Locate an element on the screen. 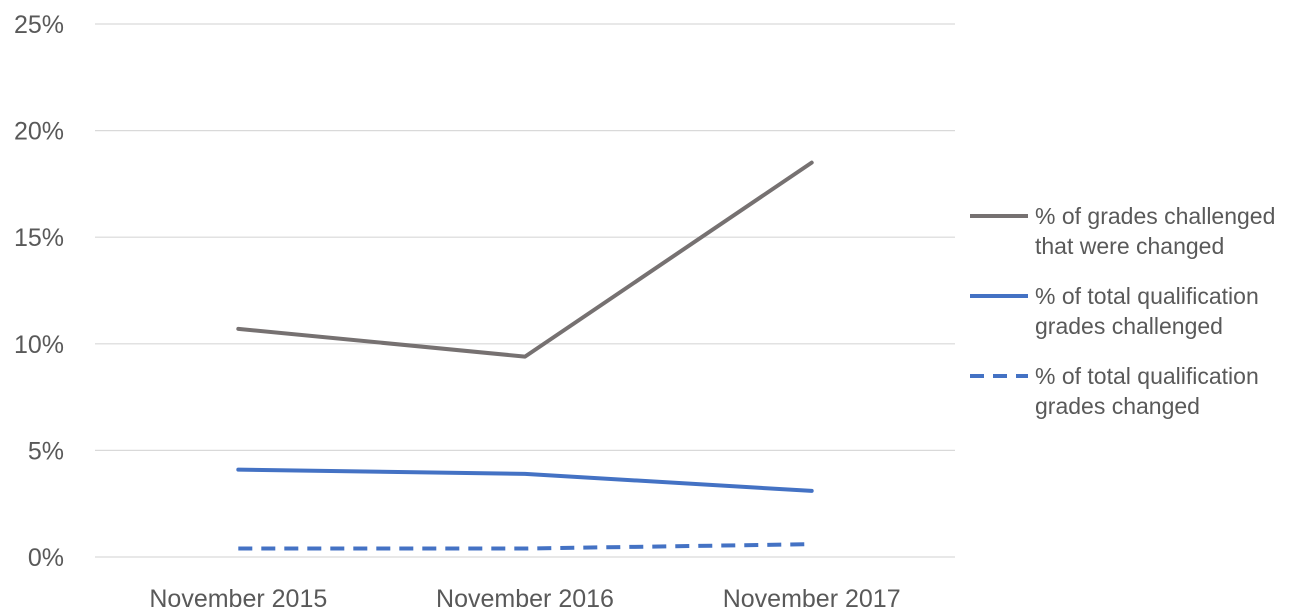  y-tick-label: 15% is located at coordinates (39, 238).